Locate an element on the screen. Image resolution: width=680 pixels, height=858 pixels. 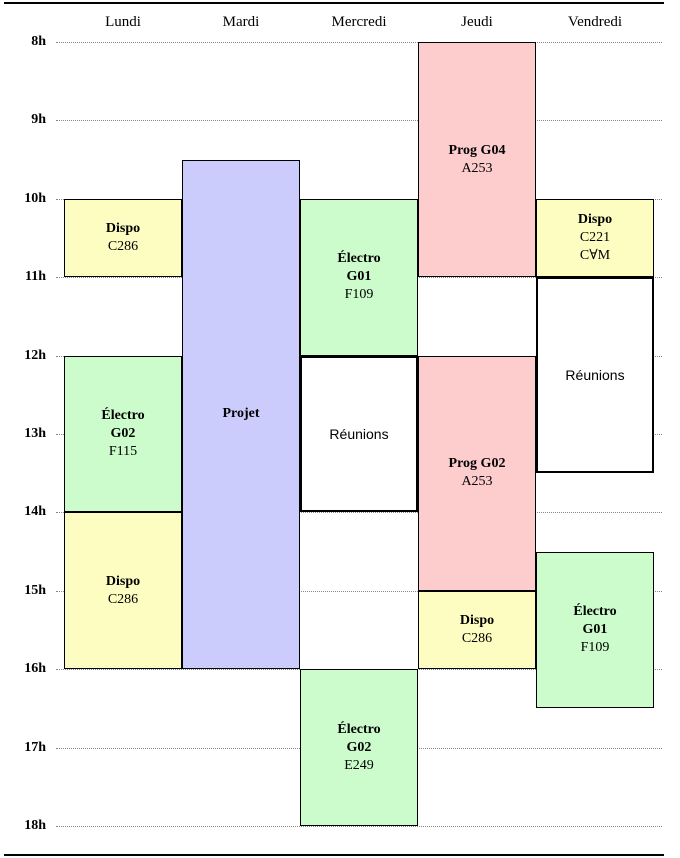
hour-label-text: 14h is located at coordinates (35, 512).